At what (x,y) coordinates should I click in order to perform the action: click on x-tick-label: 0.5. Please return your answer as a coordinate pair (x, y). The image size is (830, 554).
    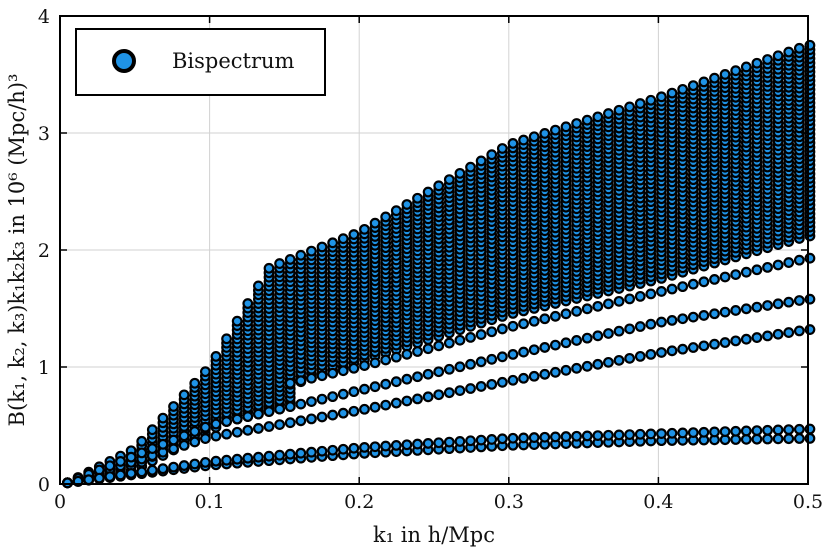
    Looking at the image, I should click on (808, 502).